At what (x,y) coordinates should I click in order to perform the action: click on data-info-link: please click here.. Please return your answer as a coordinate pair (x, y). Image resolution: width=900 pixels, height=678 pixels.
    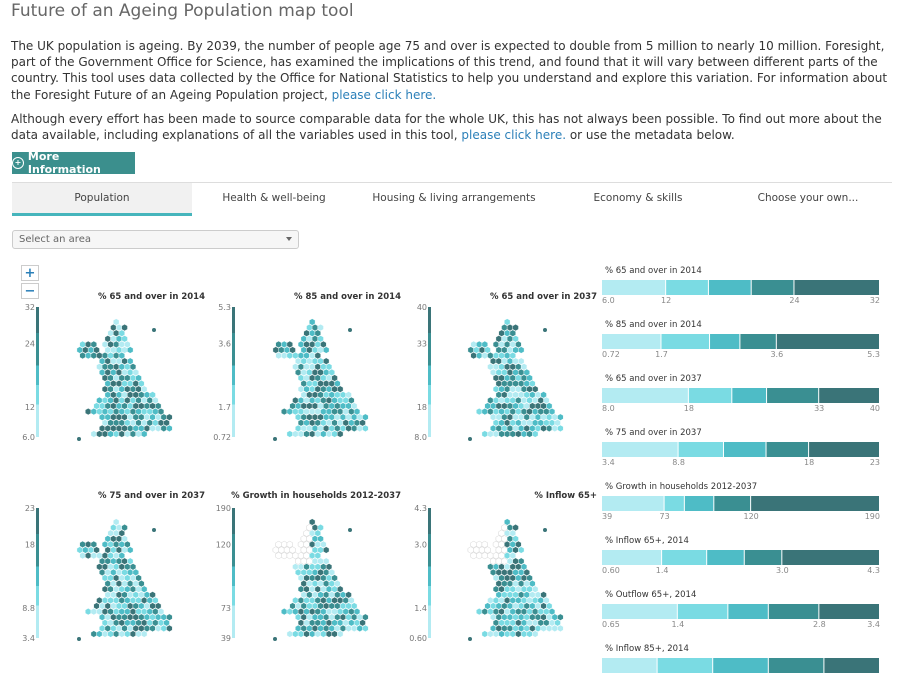
    Looking at the image, I should click on (514, 135).